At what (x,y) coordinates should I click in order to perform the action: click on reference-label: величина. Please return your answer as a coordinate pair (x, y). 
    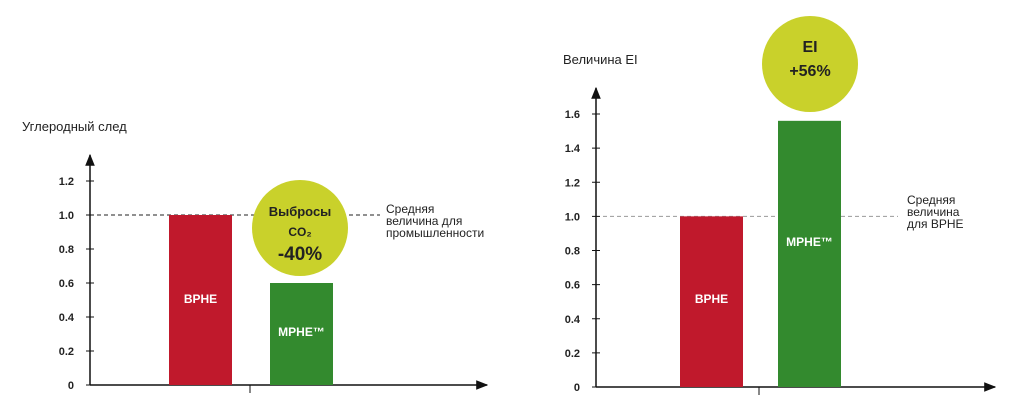
    Looking at the image, I should click on (933, 212).